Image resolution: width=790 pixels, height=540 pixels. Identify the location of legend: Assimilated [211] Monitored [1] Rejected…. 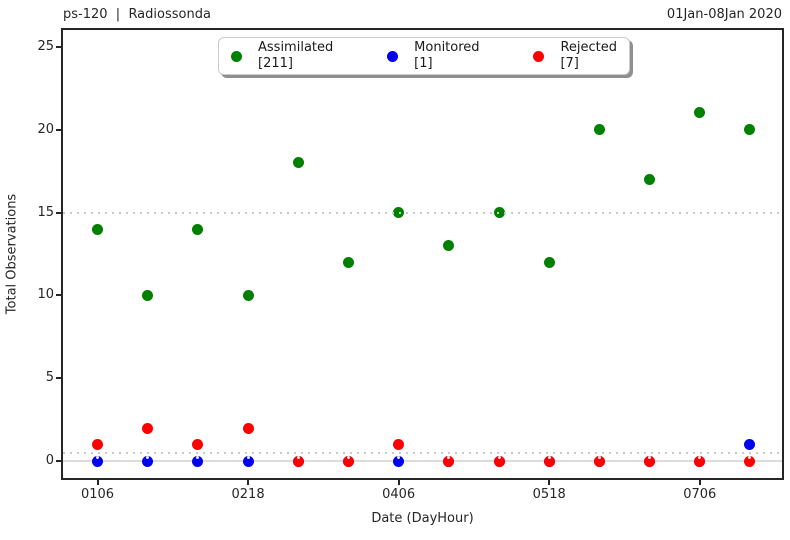
(424, 56).